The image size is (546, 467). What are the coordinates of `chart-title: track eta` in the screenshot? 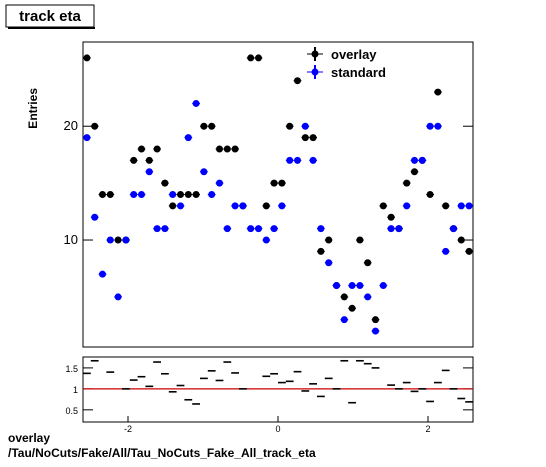 It's located at (50, 16).